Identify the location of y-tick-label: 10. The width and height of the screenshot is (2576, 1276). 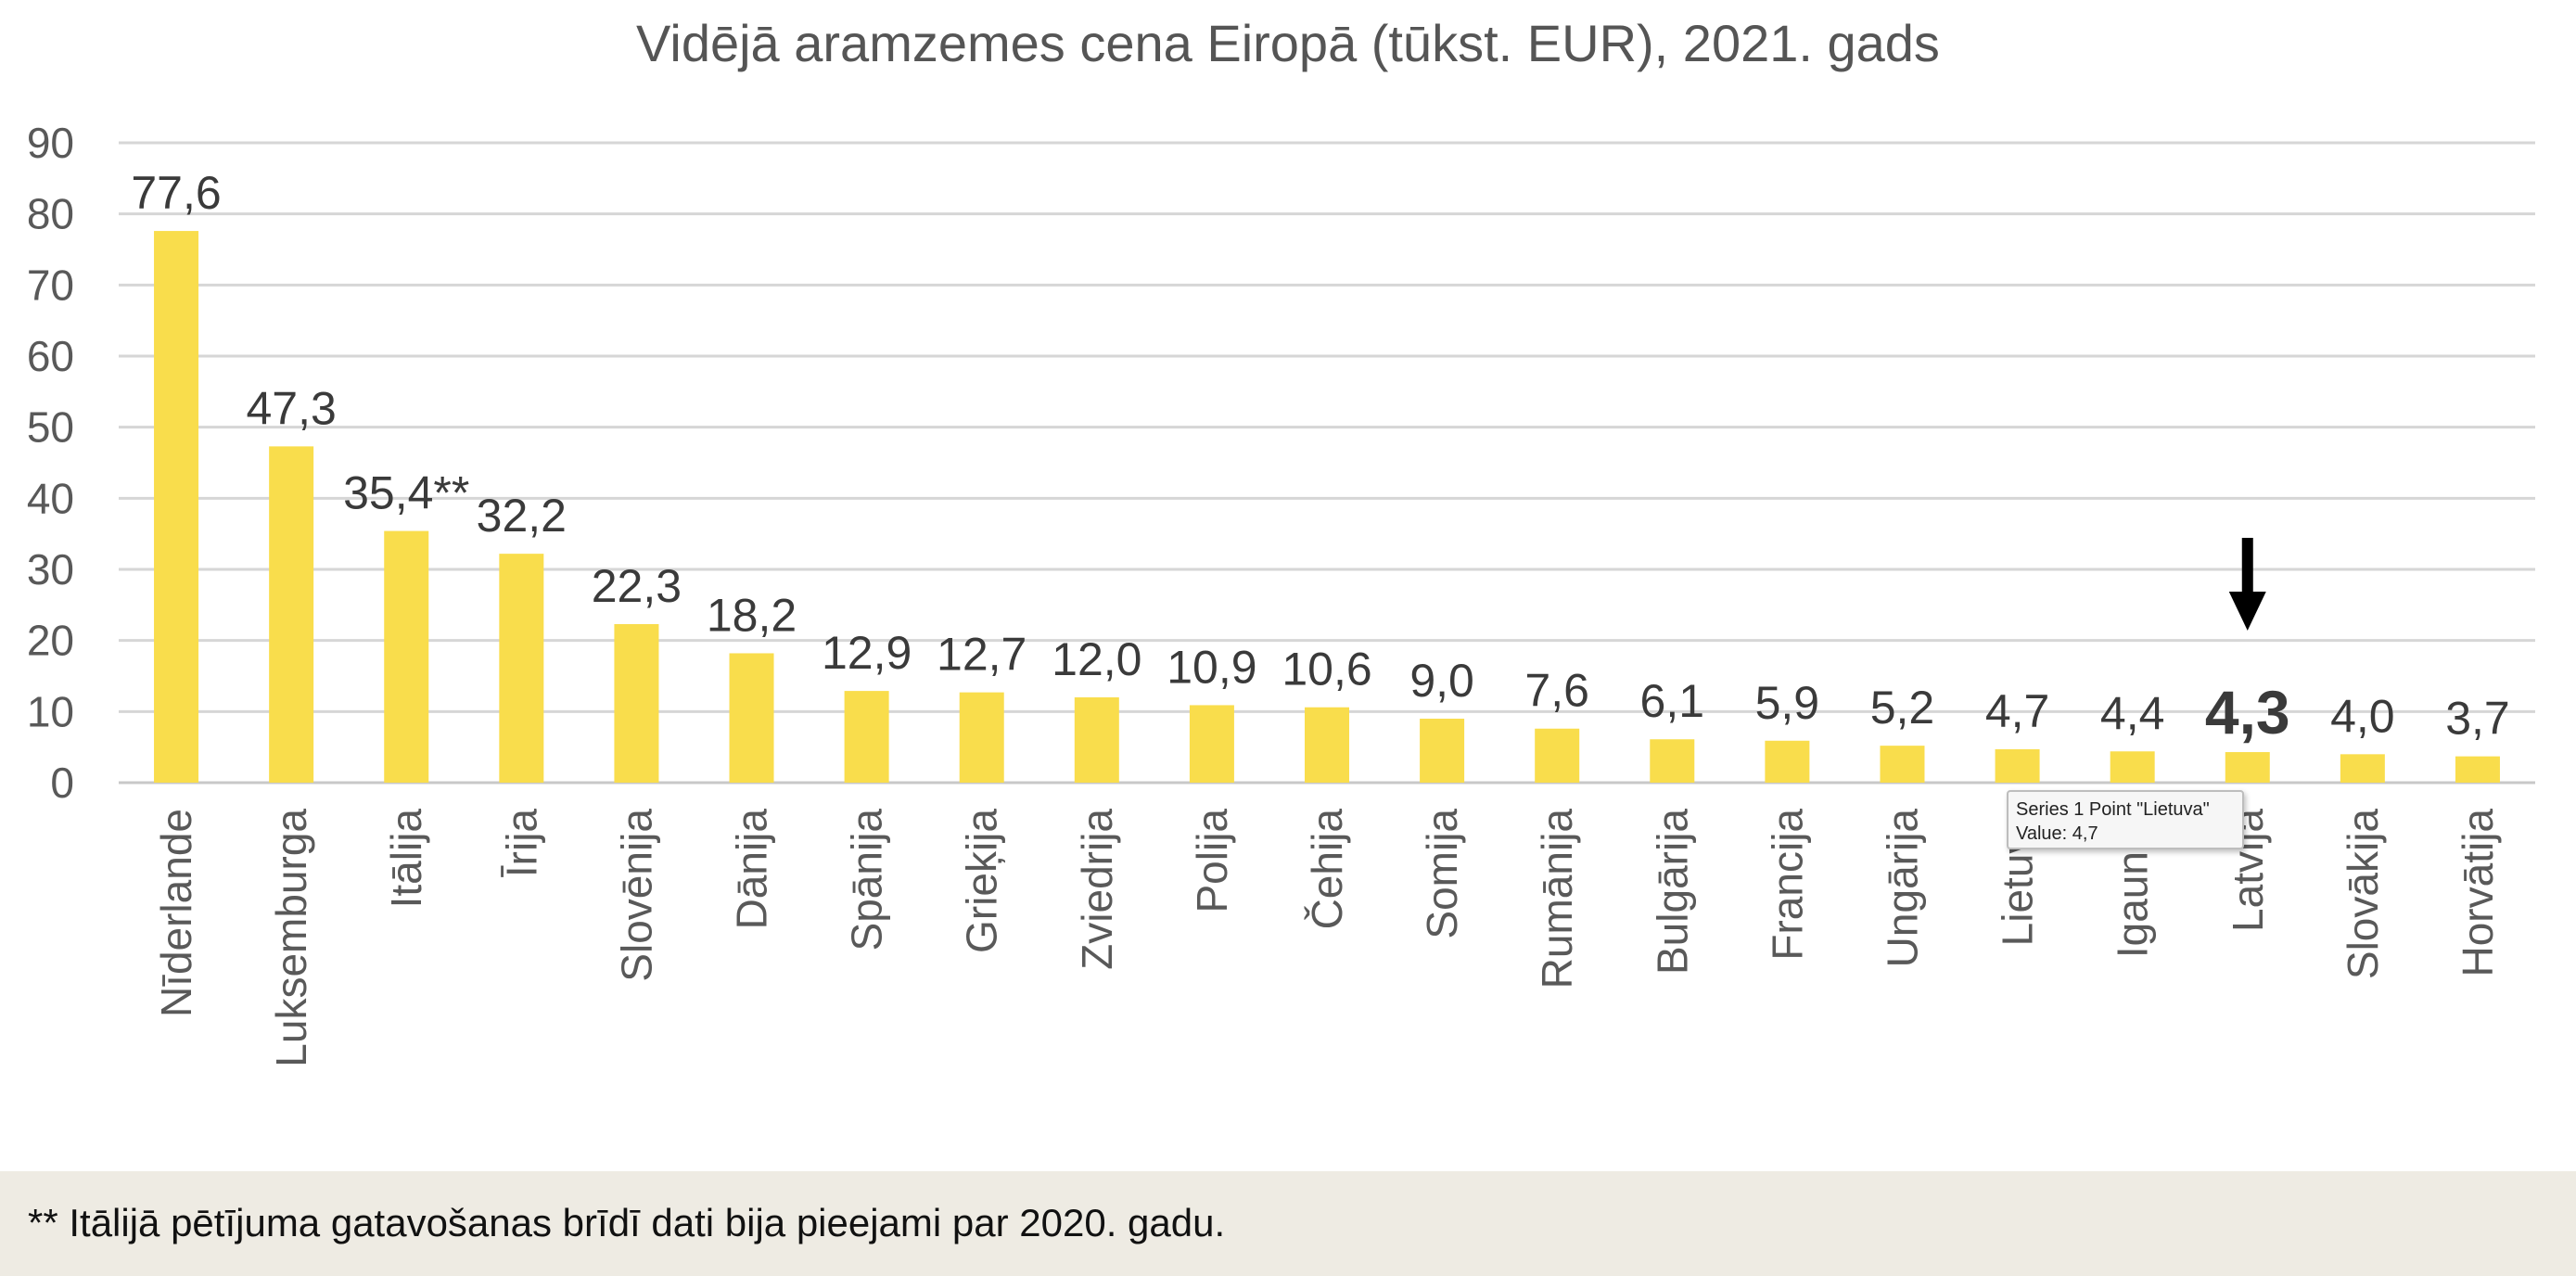
(50, 711).